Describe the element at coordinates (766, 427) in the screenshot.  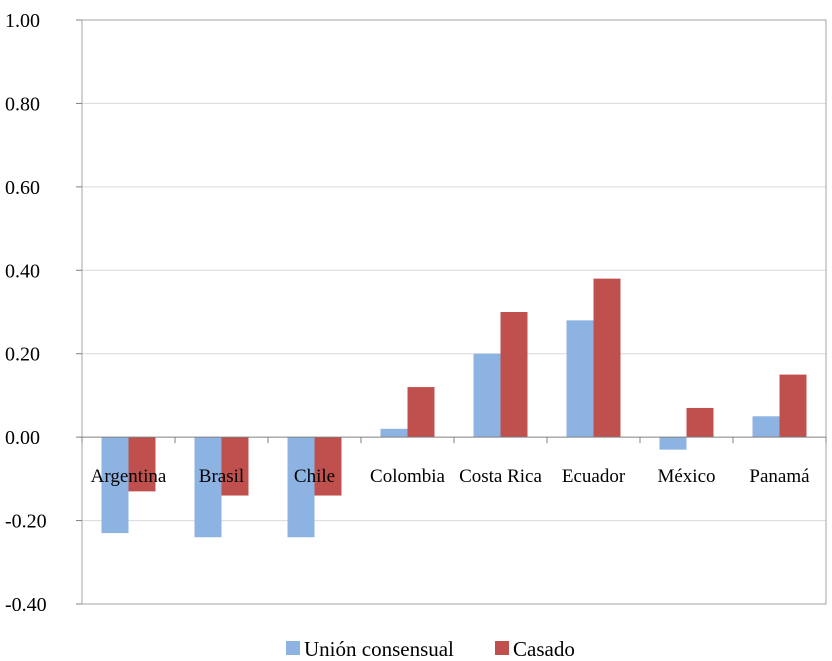
I see `bar-union-consensual-panama` at that location.